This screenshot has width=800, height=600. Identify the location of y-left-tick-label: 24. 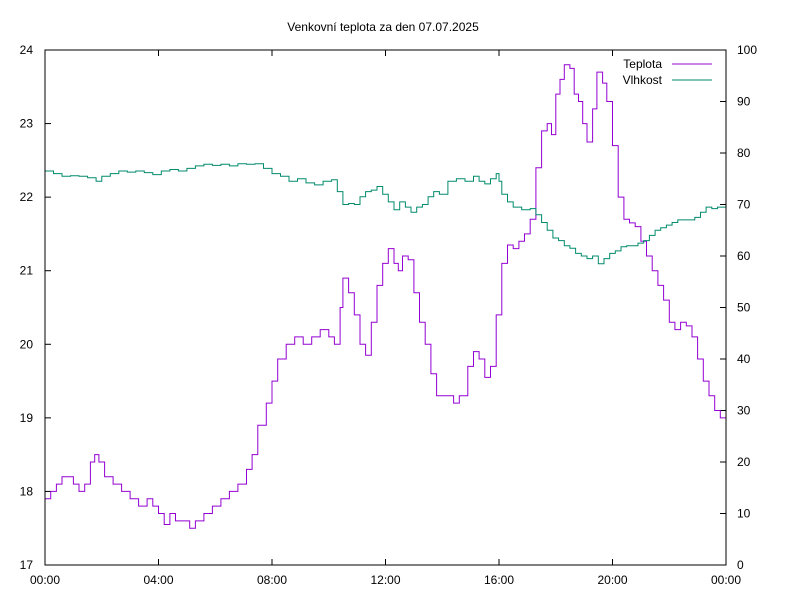
(27, 50).